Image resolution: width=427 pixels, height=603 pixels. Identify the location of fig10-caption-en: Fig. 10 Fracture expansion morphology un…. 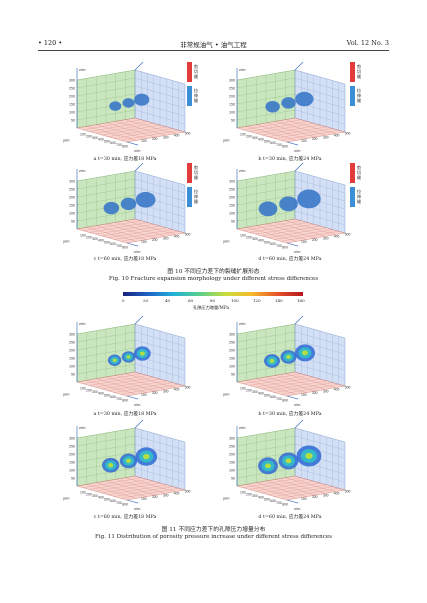
(213, 279).